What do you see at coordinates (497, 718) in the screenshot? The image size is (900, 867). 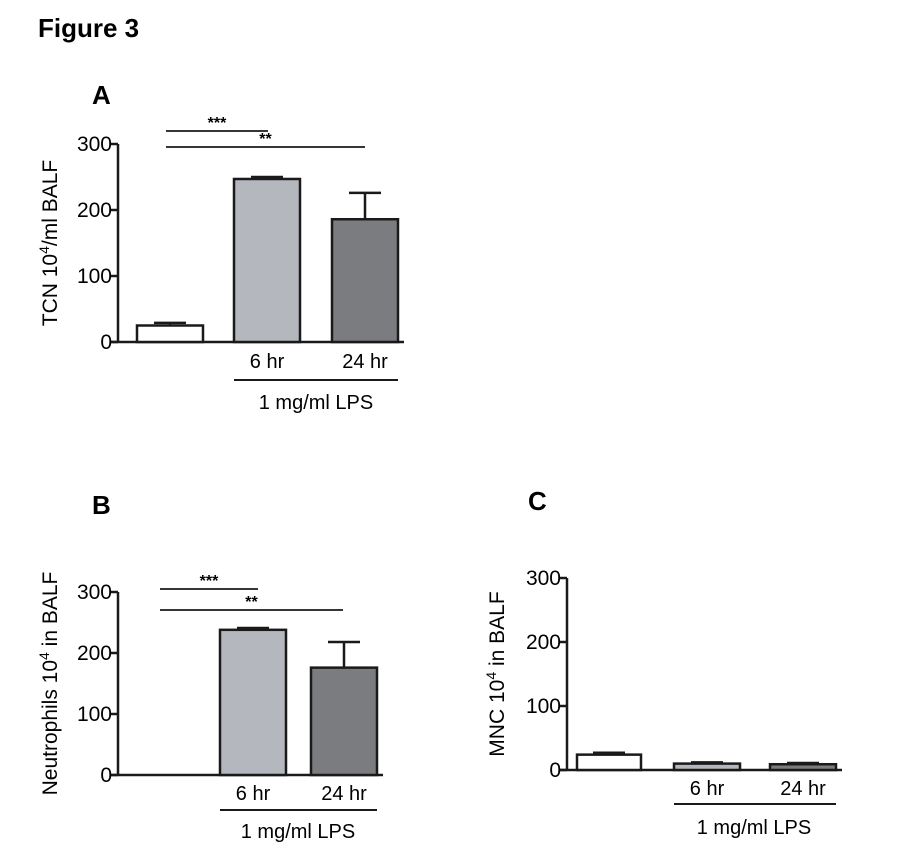 I see `y-axis-label-main: MNC 10` at bounding box center [497, 718].